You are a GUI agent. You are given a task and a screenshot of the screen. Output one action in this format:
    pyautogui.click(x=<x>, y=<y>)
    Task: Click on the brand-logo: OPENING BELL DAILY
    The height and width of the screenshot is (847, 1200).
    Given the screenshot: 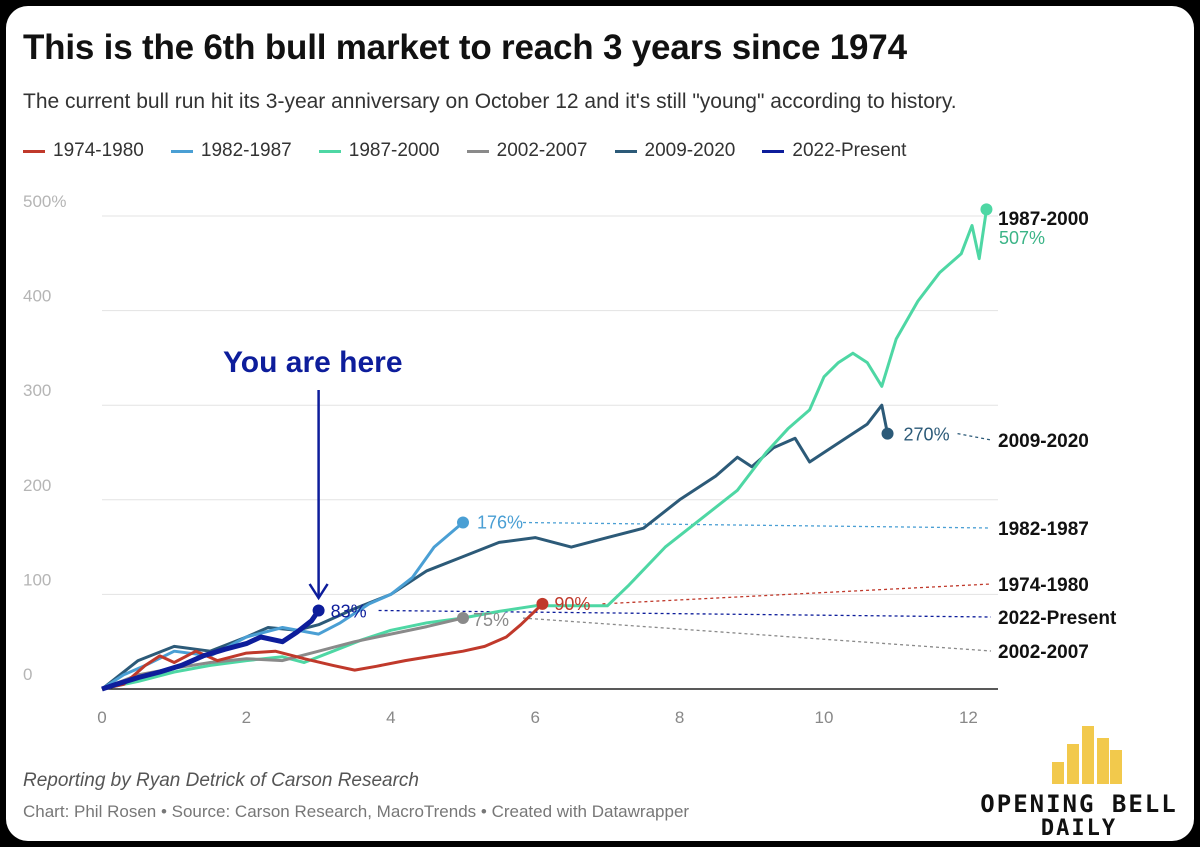 What is the action you would take?
    pyautogui.click(x=1079, y=781)
    